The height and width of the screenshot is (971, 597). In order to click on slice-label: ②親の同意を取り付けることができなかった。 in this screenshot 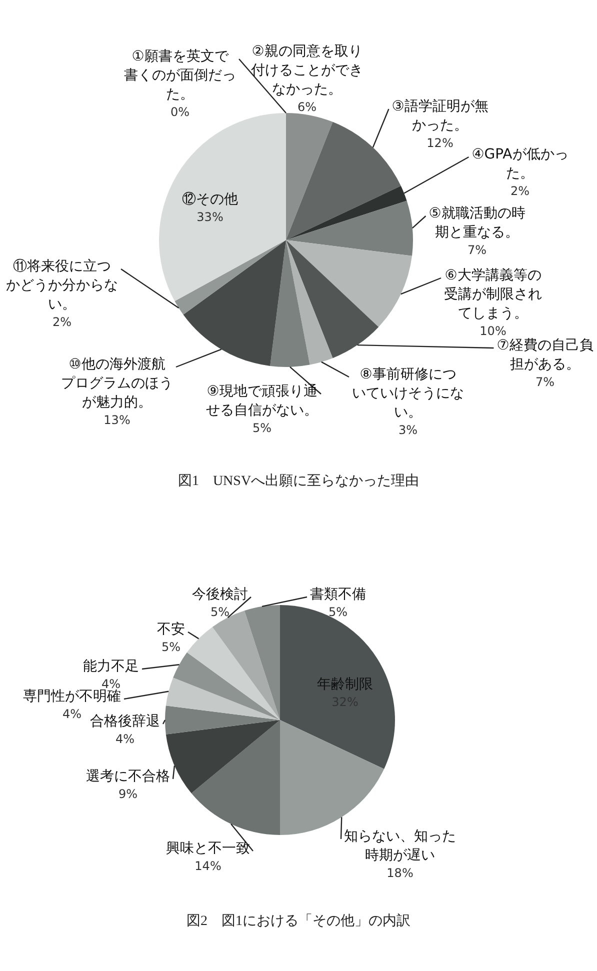, I will do `click(306, 71)`.